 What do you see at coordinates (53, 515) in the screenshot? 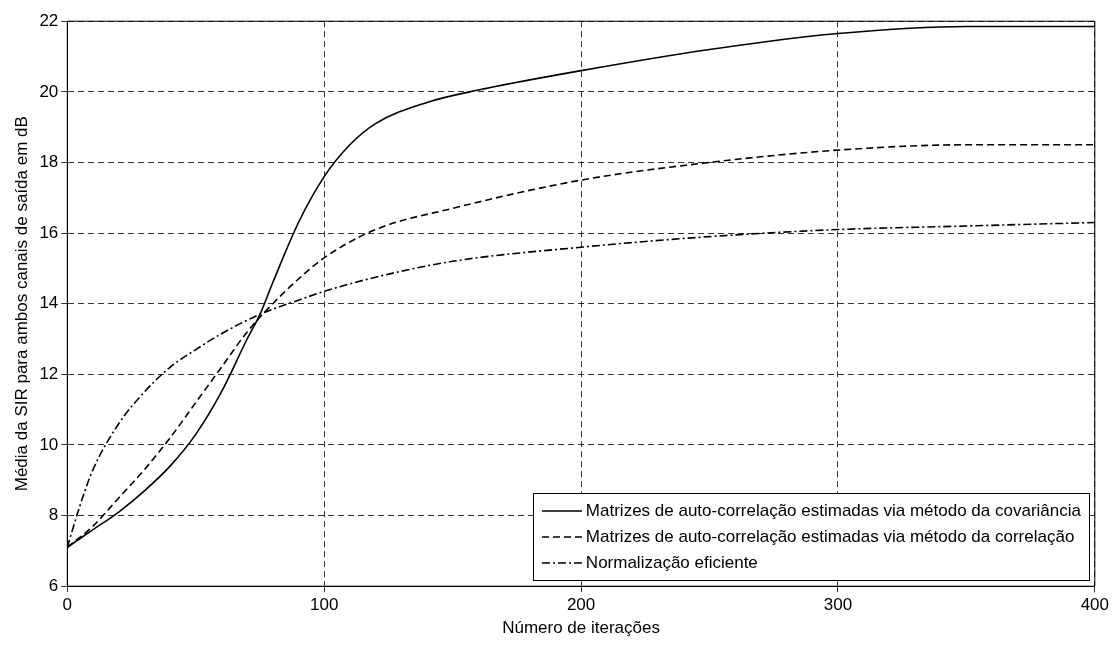
I see `y-tick-label: 8` at bounding box center [53, 515].